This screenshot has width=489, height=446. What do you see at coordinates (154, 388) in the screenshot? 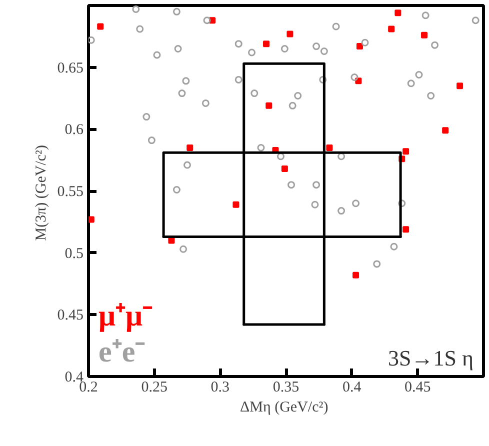
I see `x-tick-label: 0.25` at bounding box center [154, 388].